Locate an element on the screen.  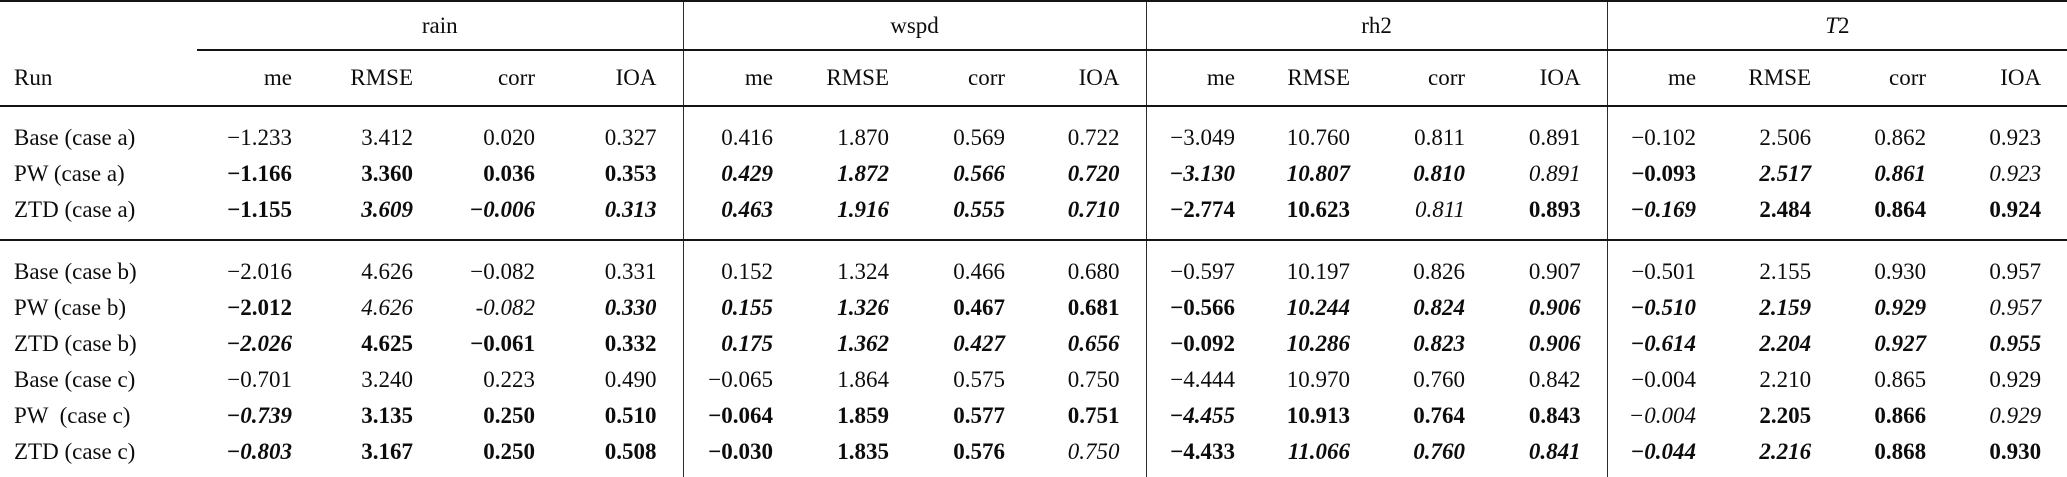
cell-t2-me: −0.501 is located at coordinates (1664, 271).